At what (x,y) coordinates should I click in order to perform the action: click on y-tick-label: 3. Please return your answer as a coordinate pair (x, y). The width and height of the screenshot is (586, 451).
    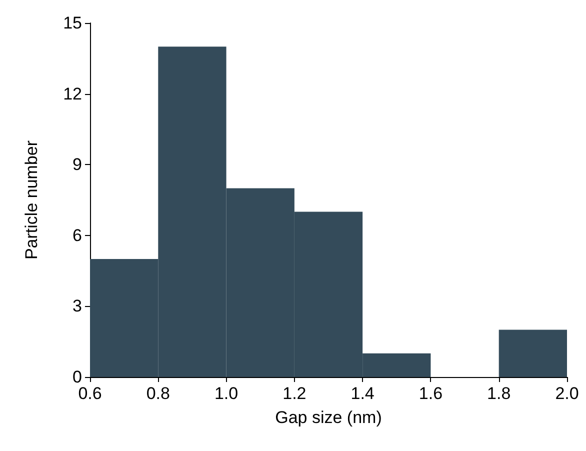
    Looking at the image, I should click on (77, 306).